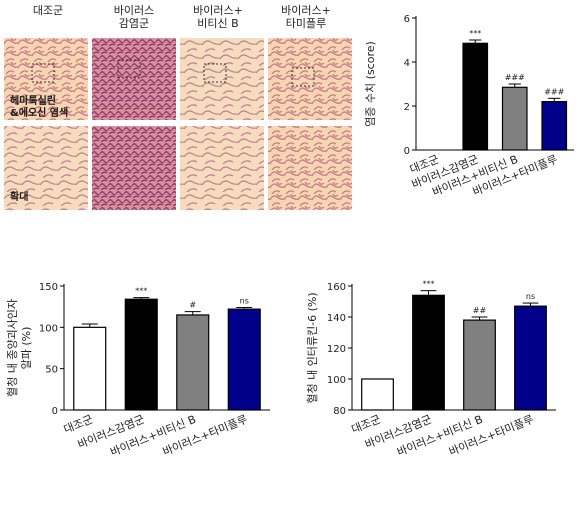  I want to click on column-label-virus-tamiflu: 바이러스+ 타미플루, so click(306, 17).